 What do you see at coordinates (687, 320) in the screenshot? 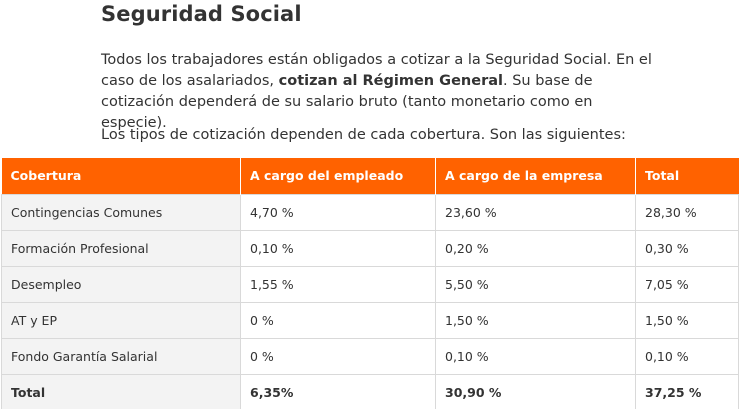
I see `cell-total: 1,50 %` at bounding box center [687, 320].